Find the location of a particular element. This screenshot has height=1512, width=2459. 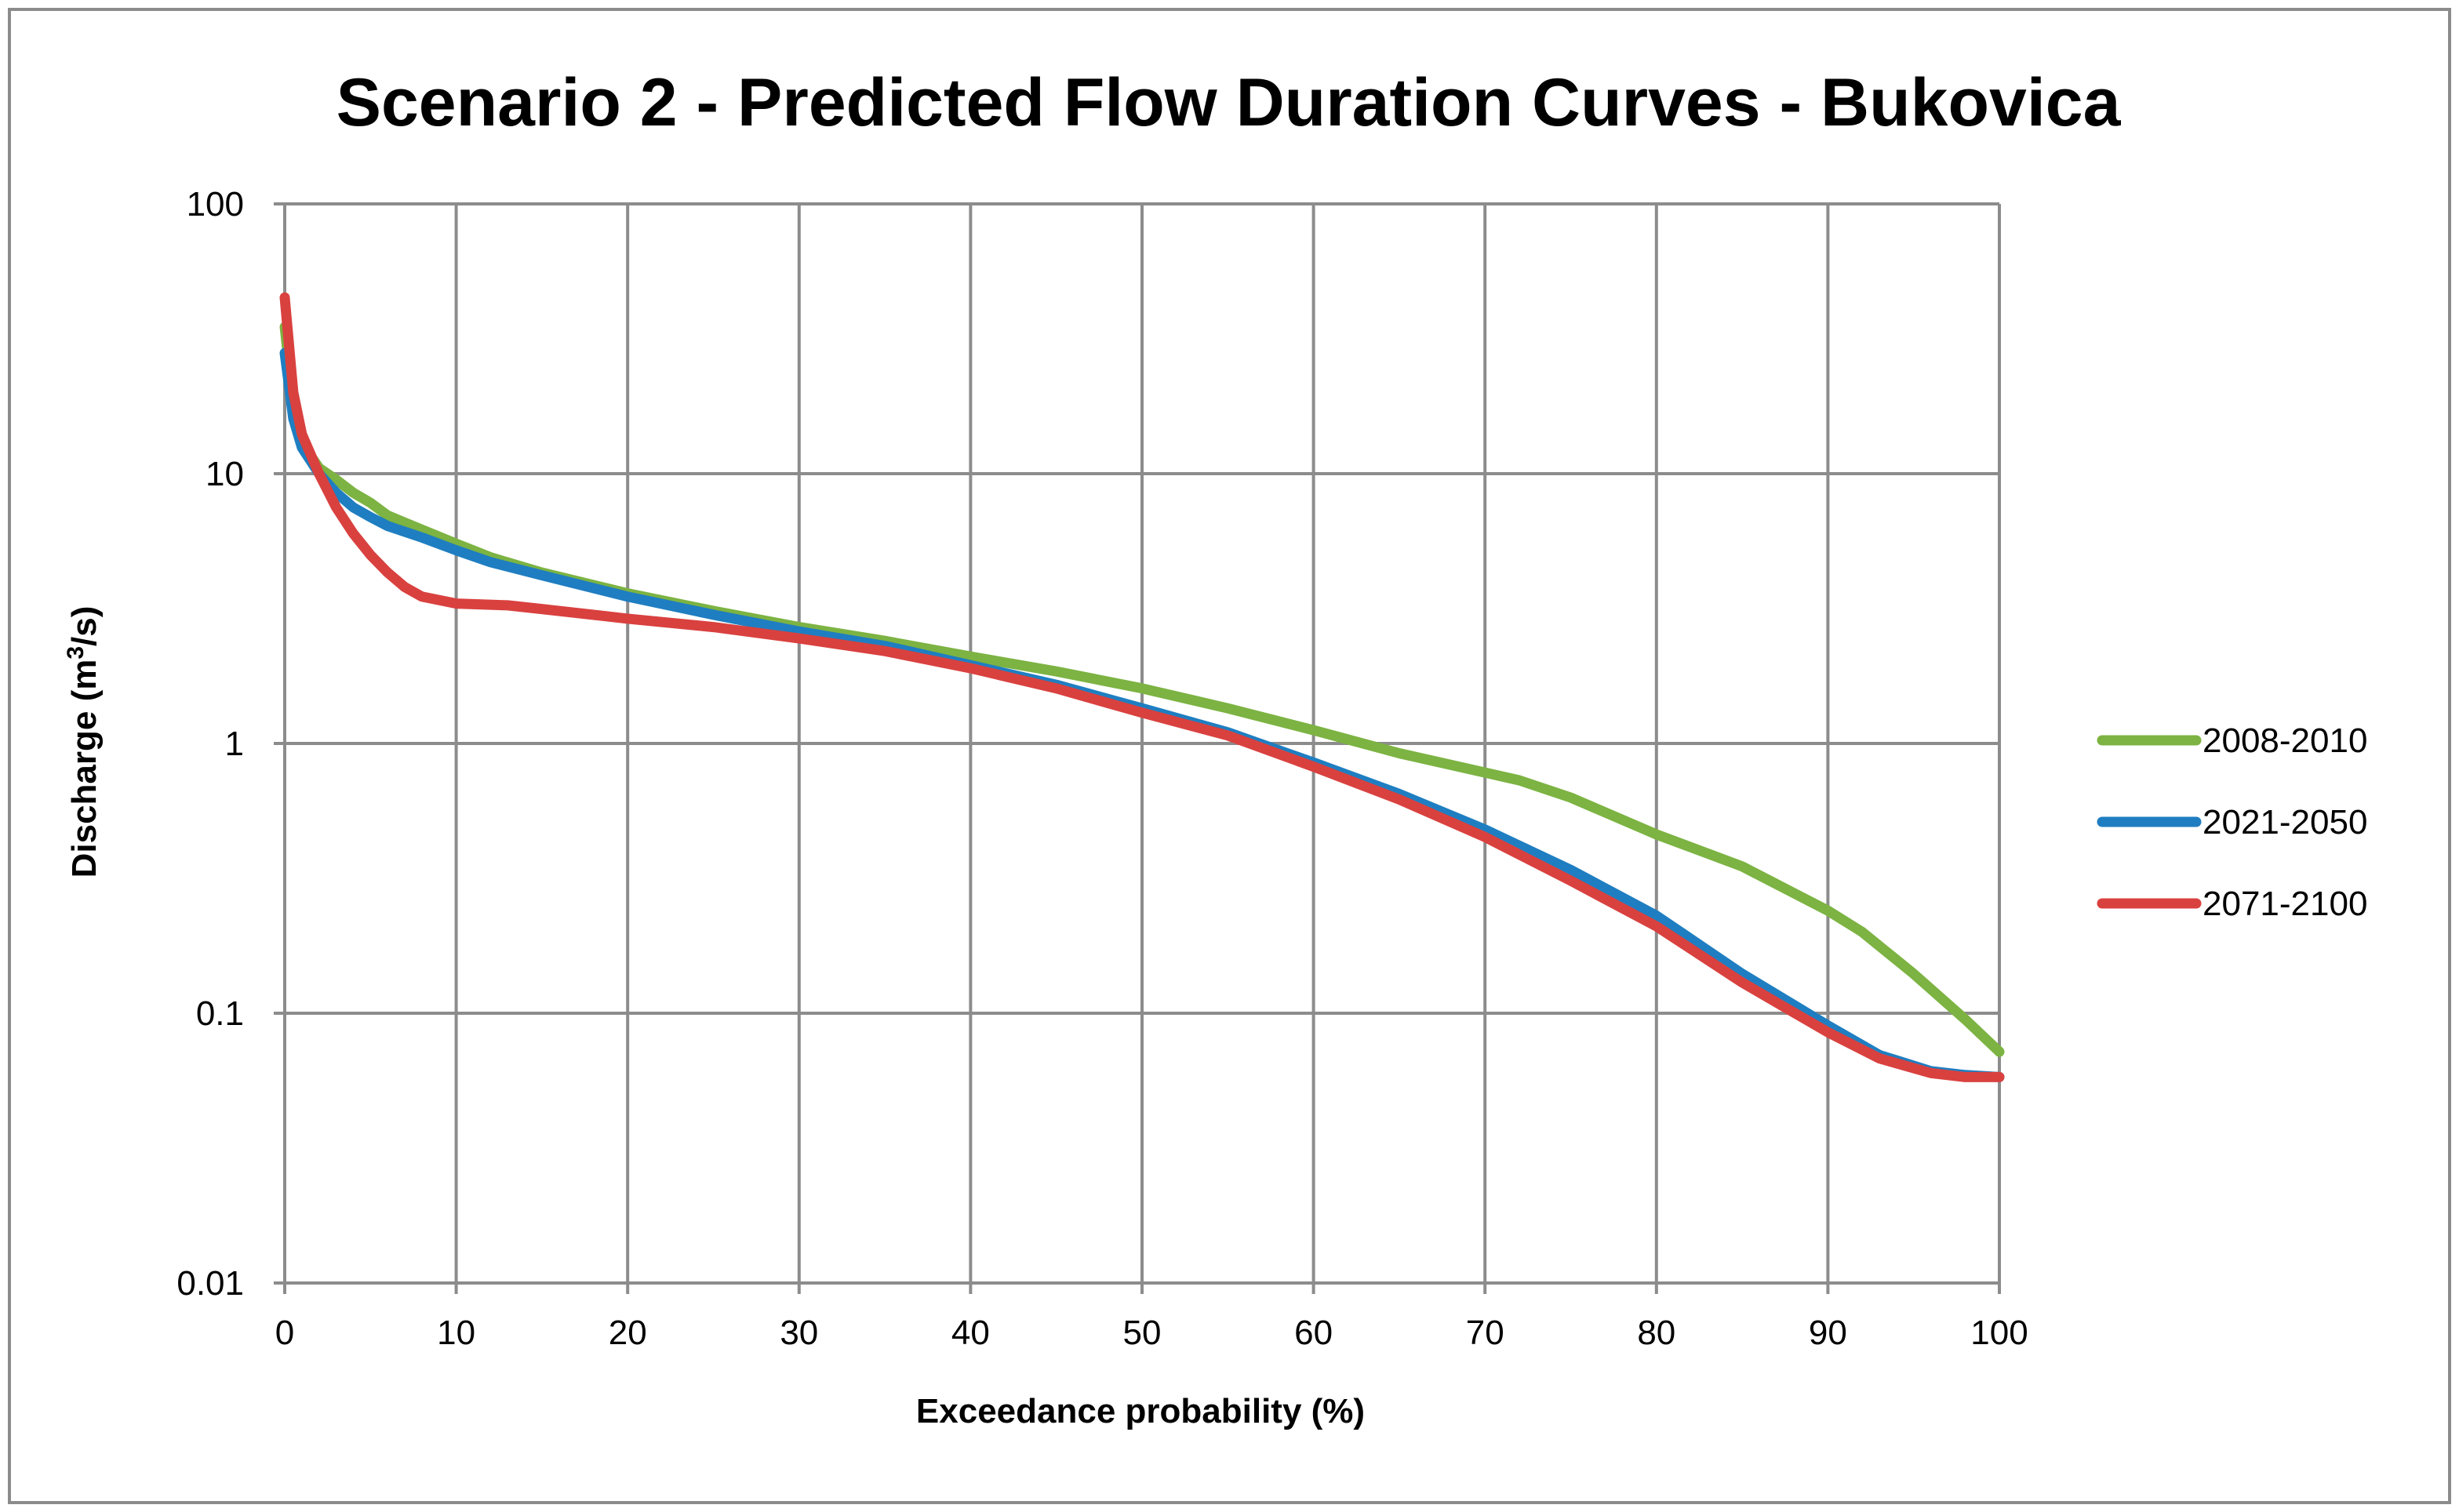

legend: 2008-2010 2021-2050 2071-2100 is located at coordinates (2232, 822).